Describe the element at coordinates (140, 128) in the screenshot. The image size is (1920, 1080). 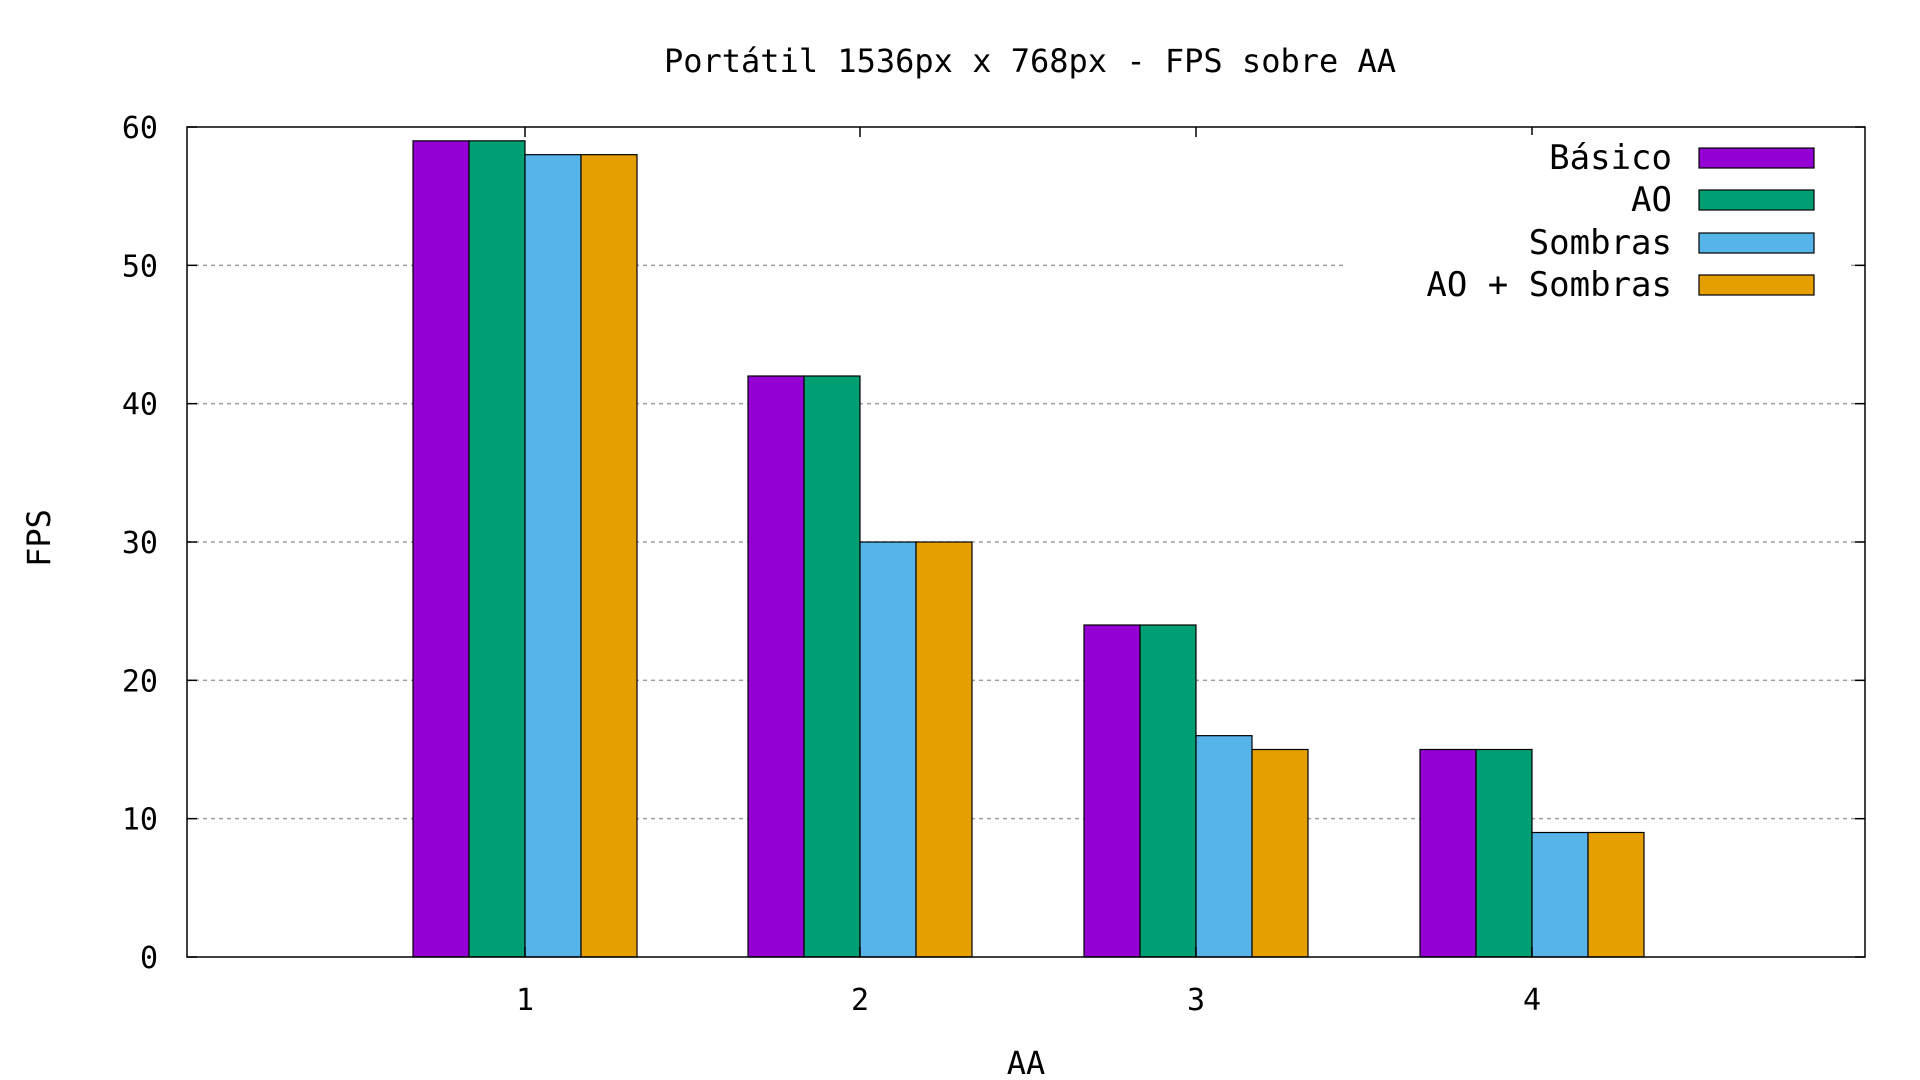
I see `y-tick-label: 60` at that location.